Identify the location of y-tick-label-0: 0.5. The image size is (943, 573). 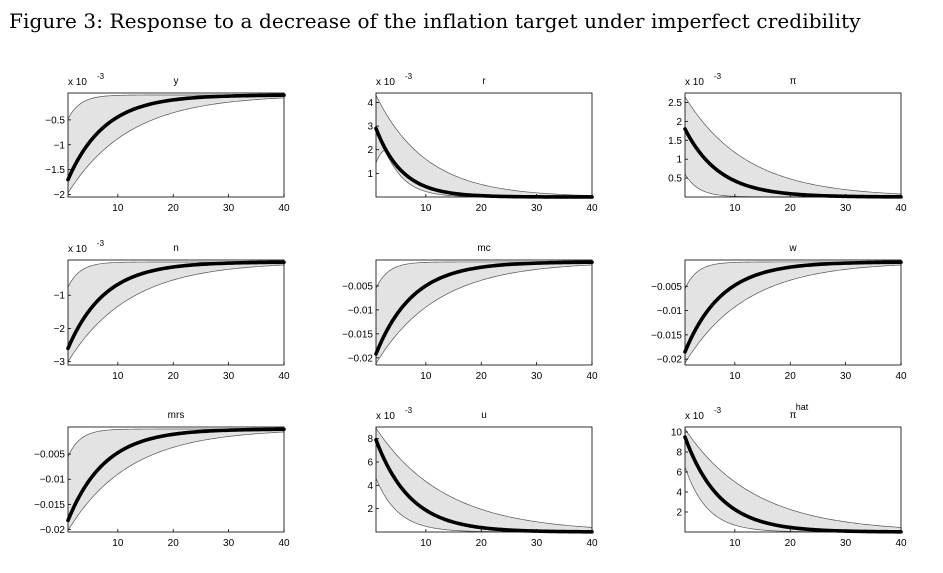
(675, 179).